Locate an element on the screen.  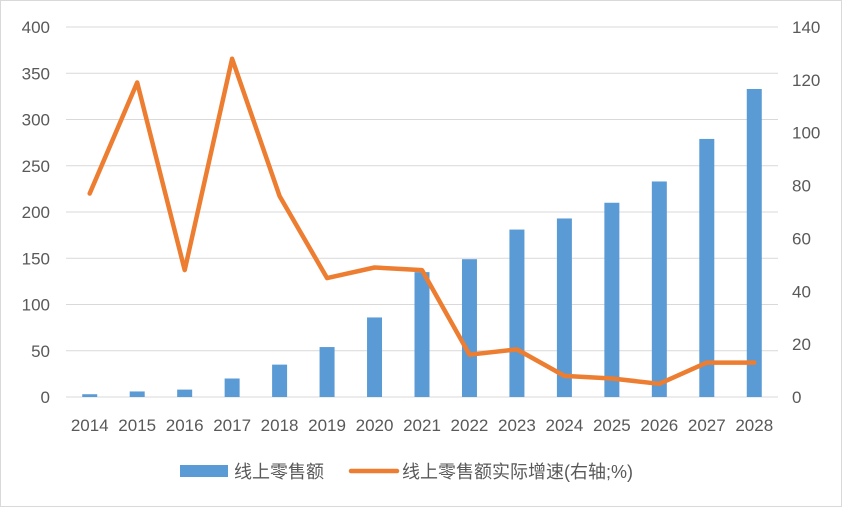
left-tick-label: 0 is located at coordinates (45, 397).